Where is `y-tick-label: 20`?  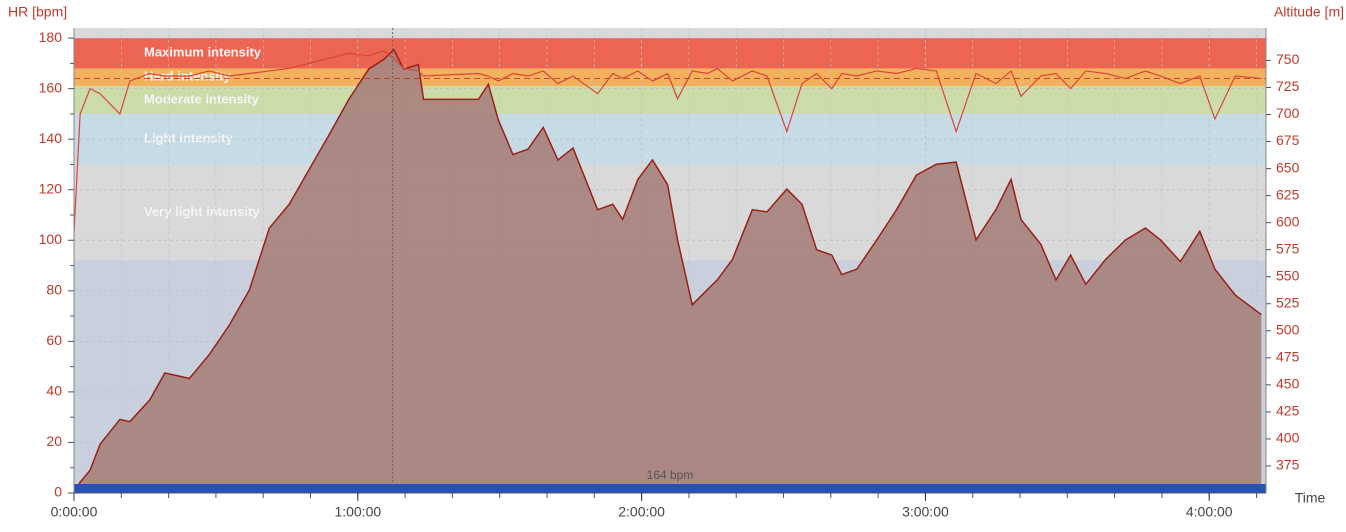
y-tick-label: 20 is located at coordinates (54, 441).